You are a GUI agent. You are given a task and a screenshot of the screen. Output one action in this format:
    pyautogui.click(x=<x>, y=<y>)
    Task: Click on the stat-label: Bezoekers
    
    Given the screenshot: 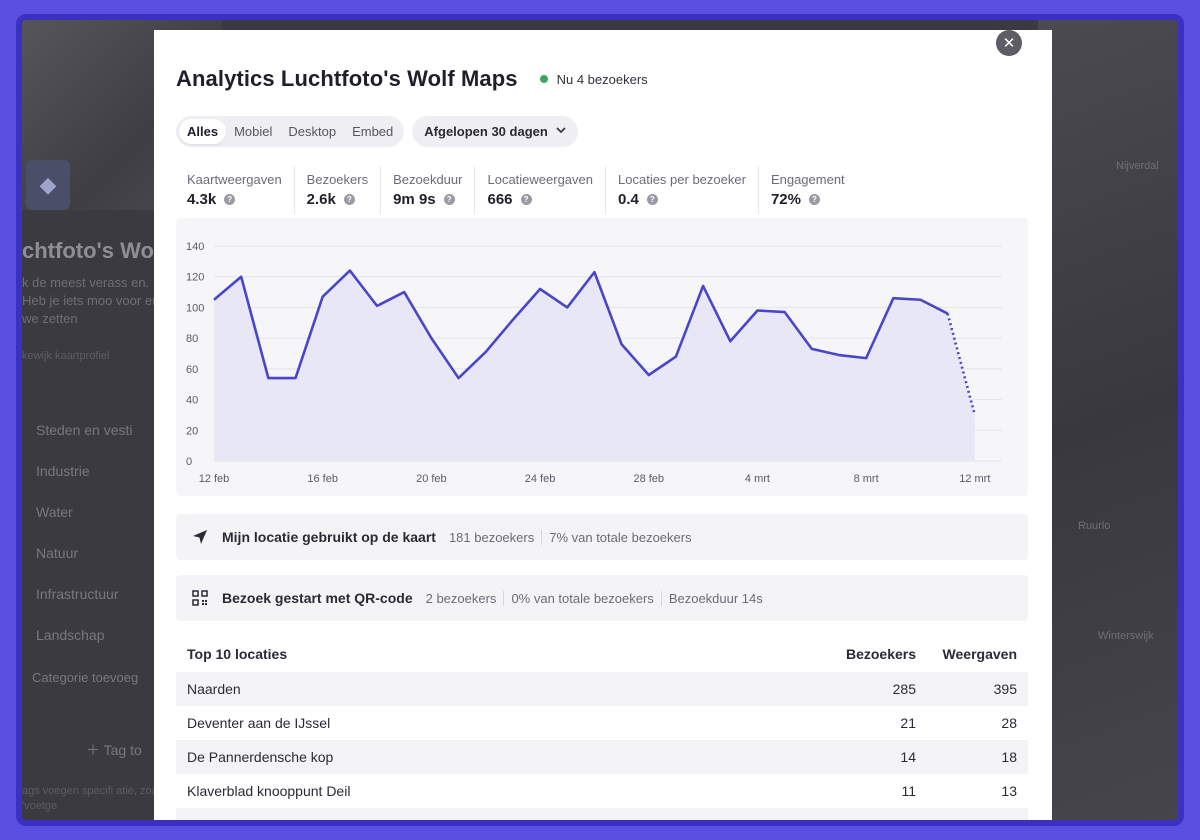 What is the action you would take?
    pyautogui.click(x=337, y=179)
    